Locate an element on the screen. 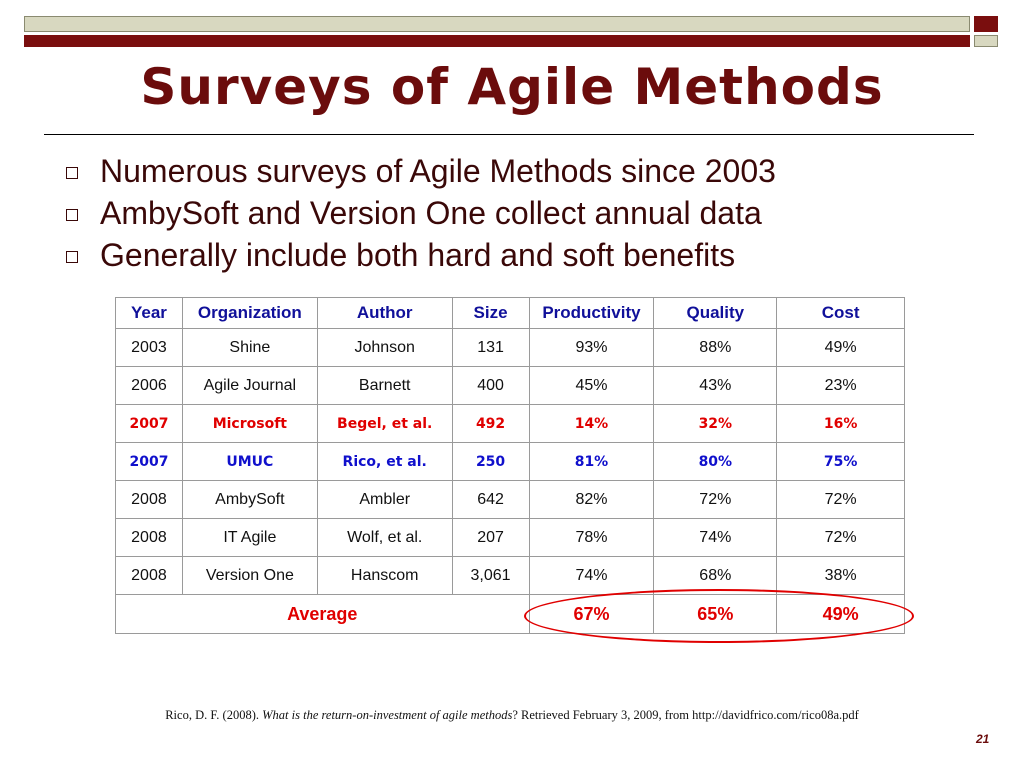  cell-cost: 38% is located at coordinates (840, 575).